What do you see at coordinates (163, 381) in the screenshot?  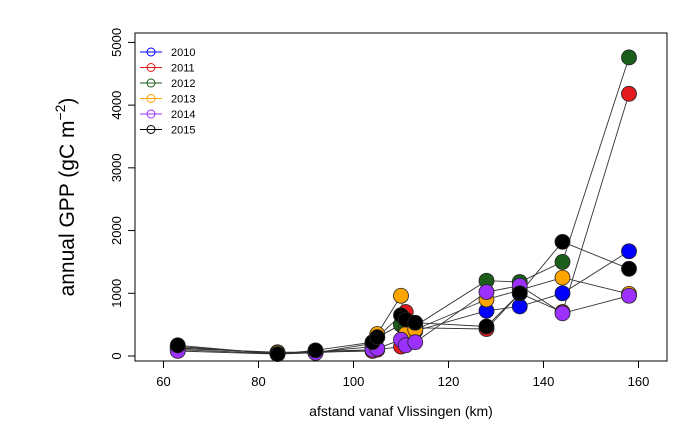 I see `x-tick-label: 60` at bounding box center [163, 381].